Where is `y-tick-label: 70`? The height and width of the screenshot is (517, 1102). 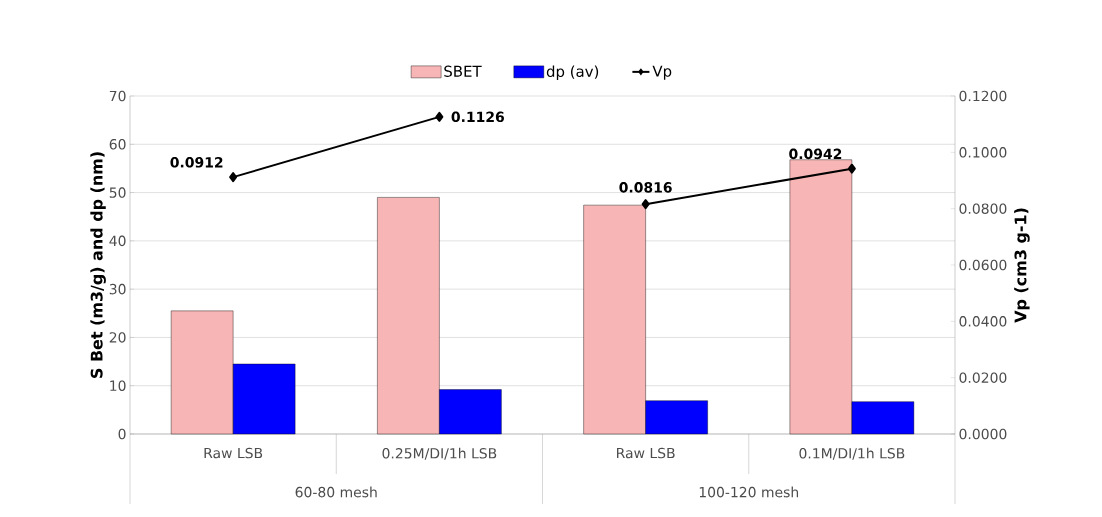 y-tick-label: 70 is located at coordinates (117, 96).